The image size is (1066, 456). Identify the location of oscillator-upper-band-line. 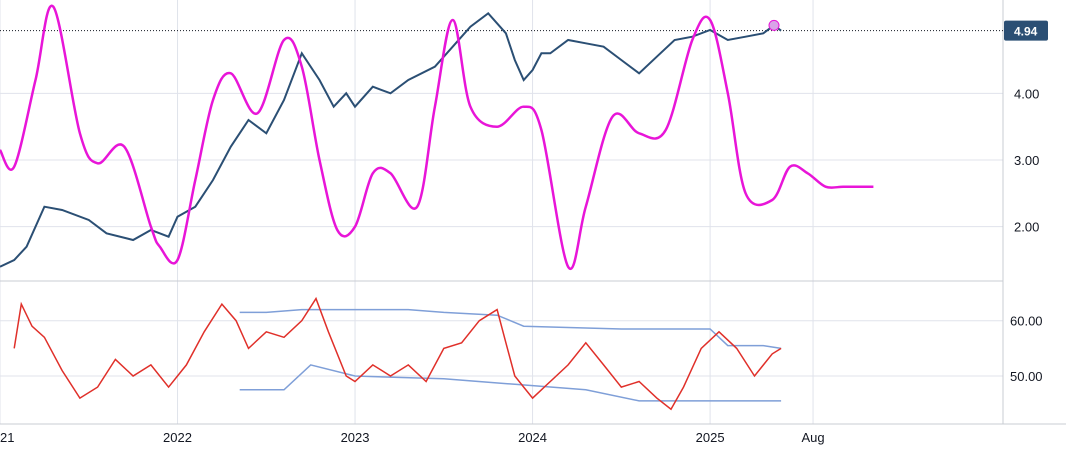
(510, 329).